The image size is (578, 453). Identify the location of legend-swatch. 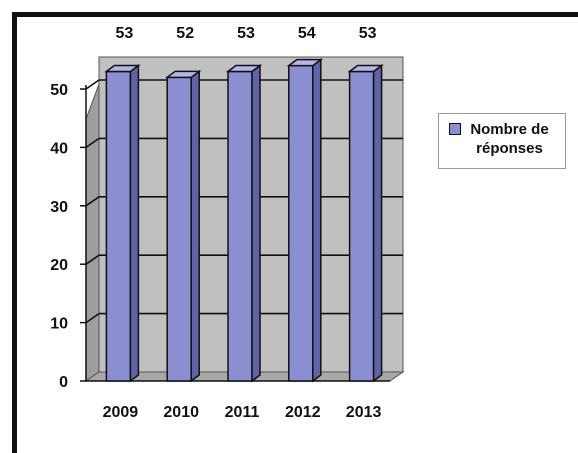
(454, 129).